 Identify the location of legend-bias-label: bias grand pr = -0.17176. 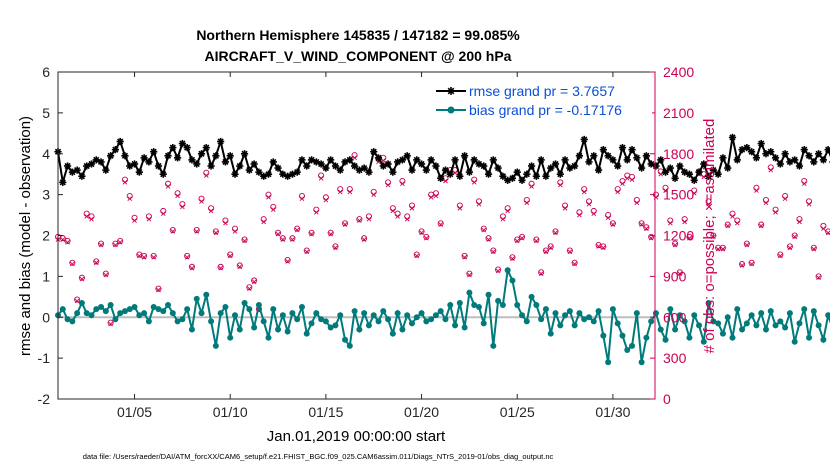
(545, 110).